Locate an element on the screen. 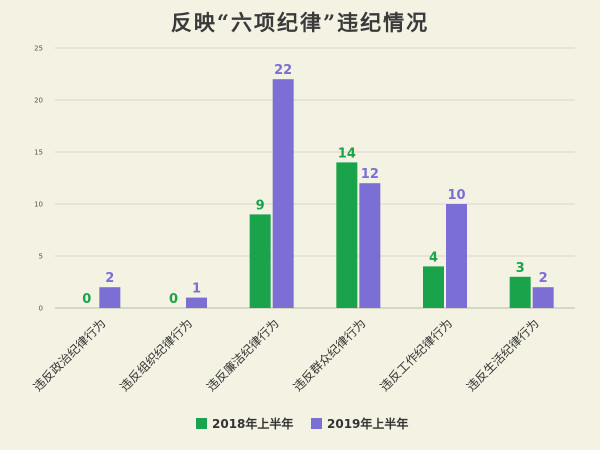 The image size is (600, 450). y-tick-label: 10 is located at coordinates (38, 205).